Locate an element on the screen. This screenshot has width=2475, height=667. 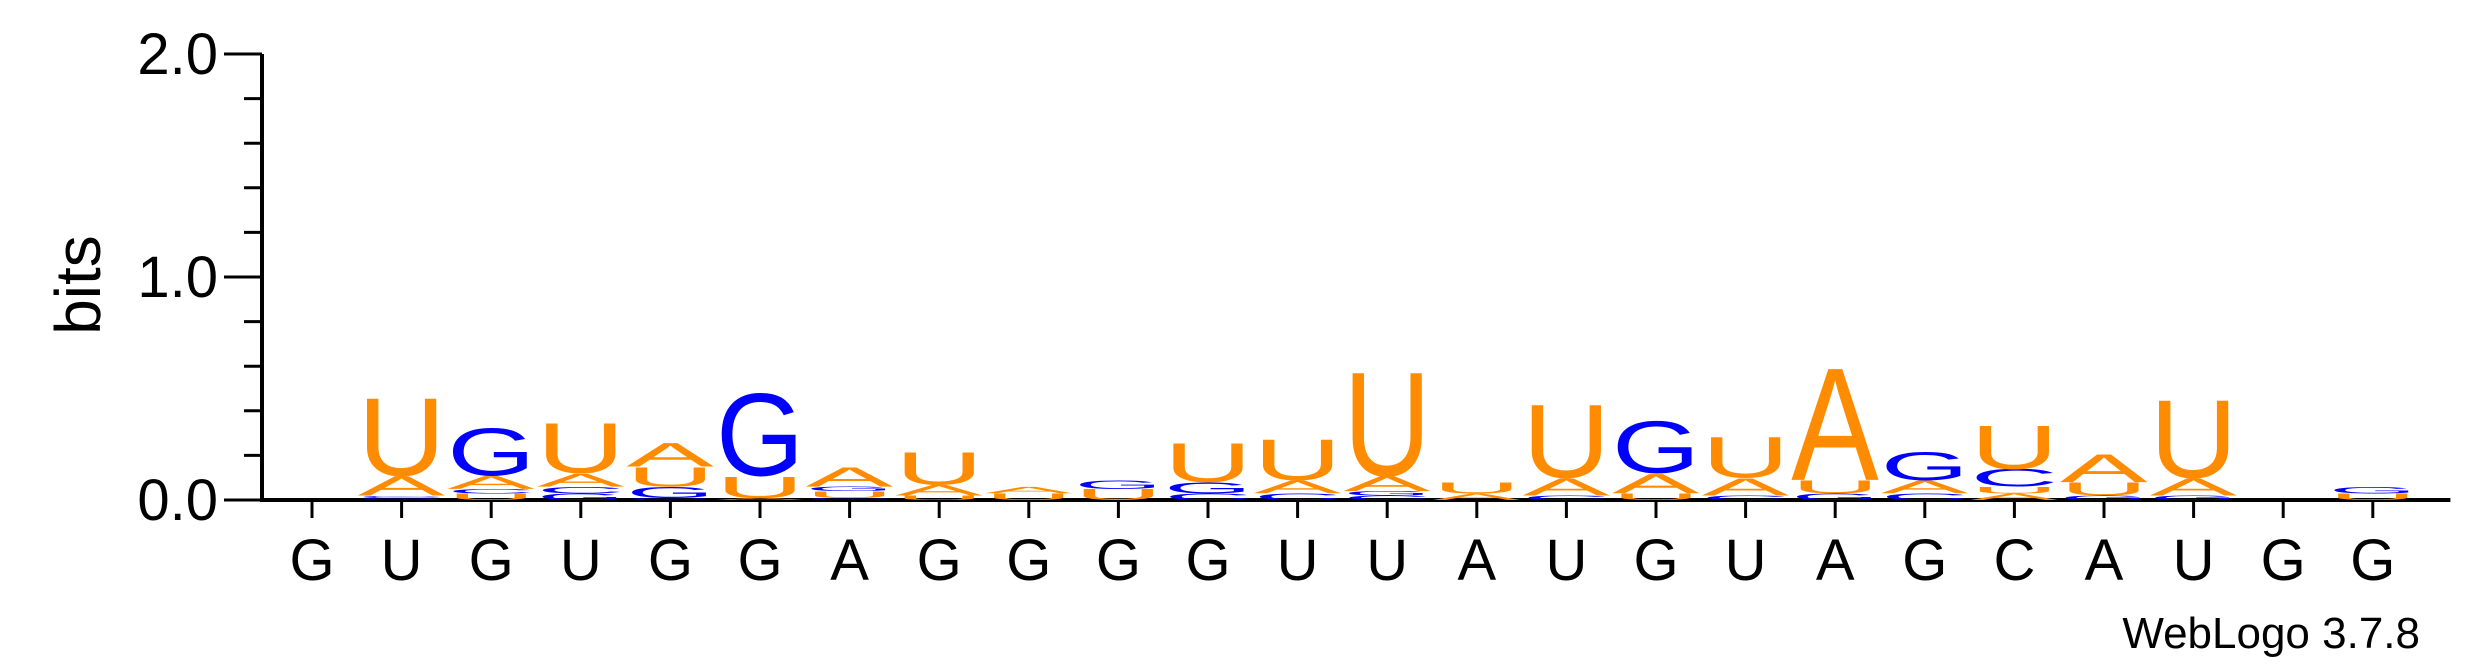
y-tick-label: 1.0 is located at coordinates (177, 277).